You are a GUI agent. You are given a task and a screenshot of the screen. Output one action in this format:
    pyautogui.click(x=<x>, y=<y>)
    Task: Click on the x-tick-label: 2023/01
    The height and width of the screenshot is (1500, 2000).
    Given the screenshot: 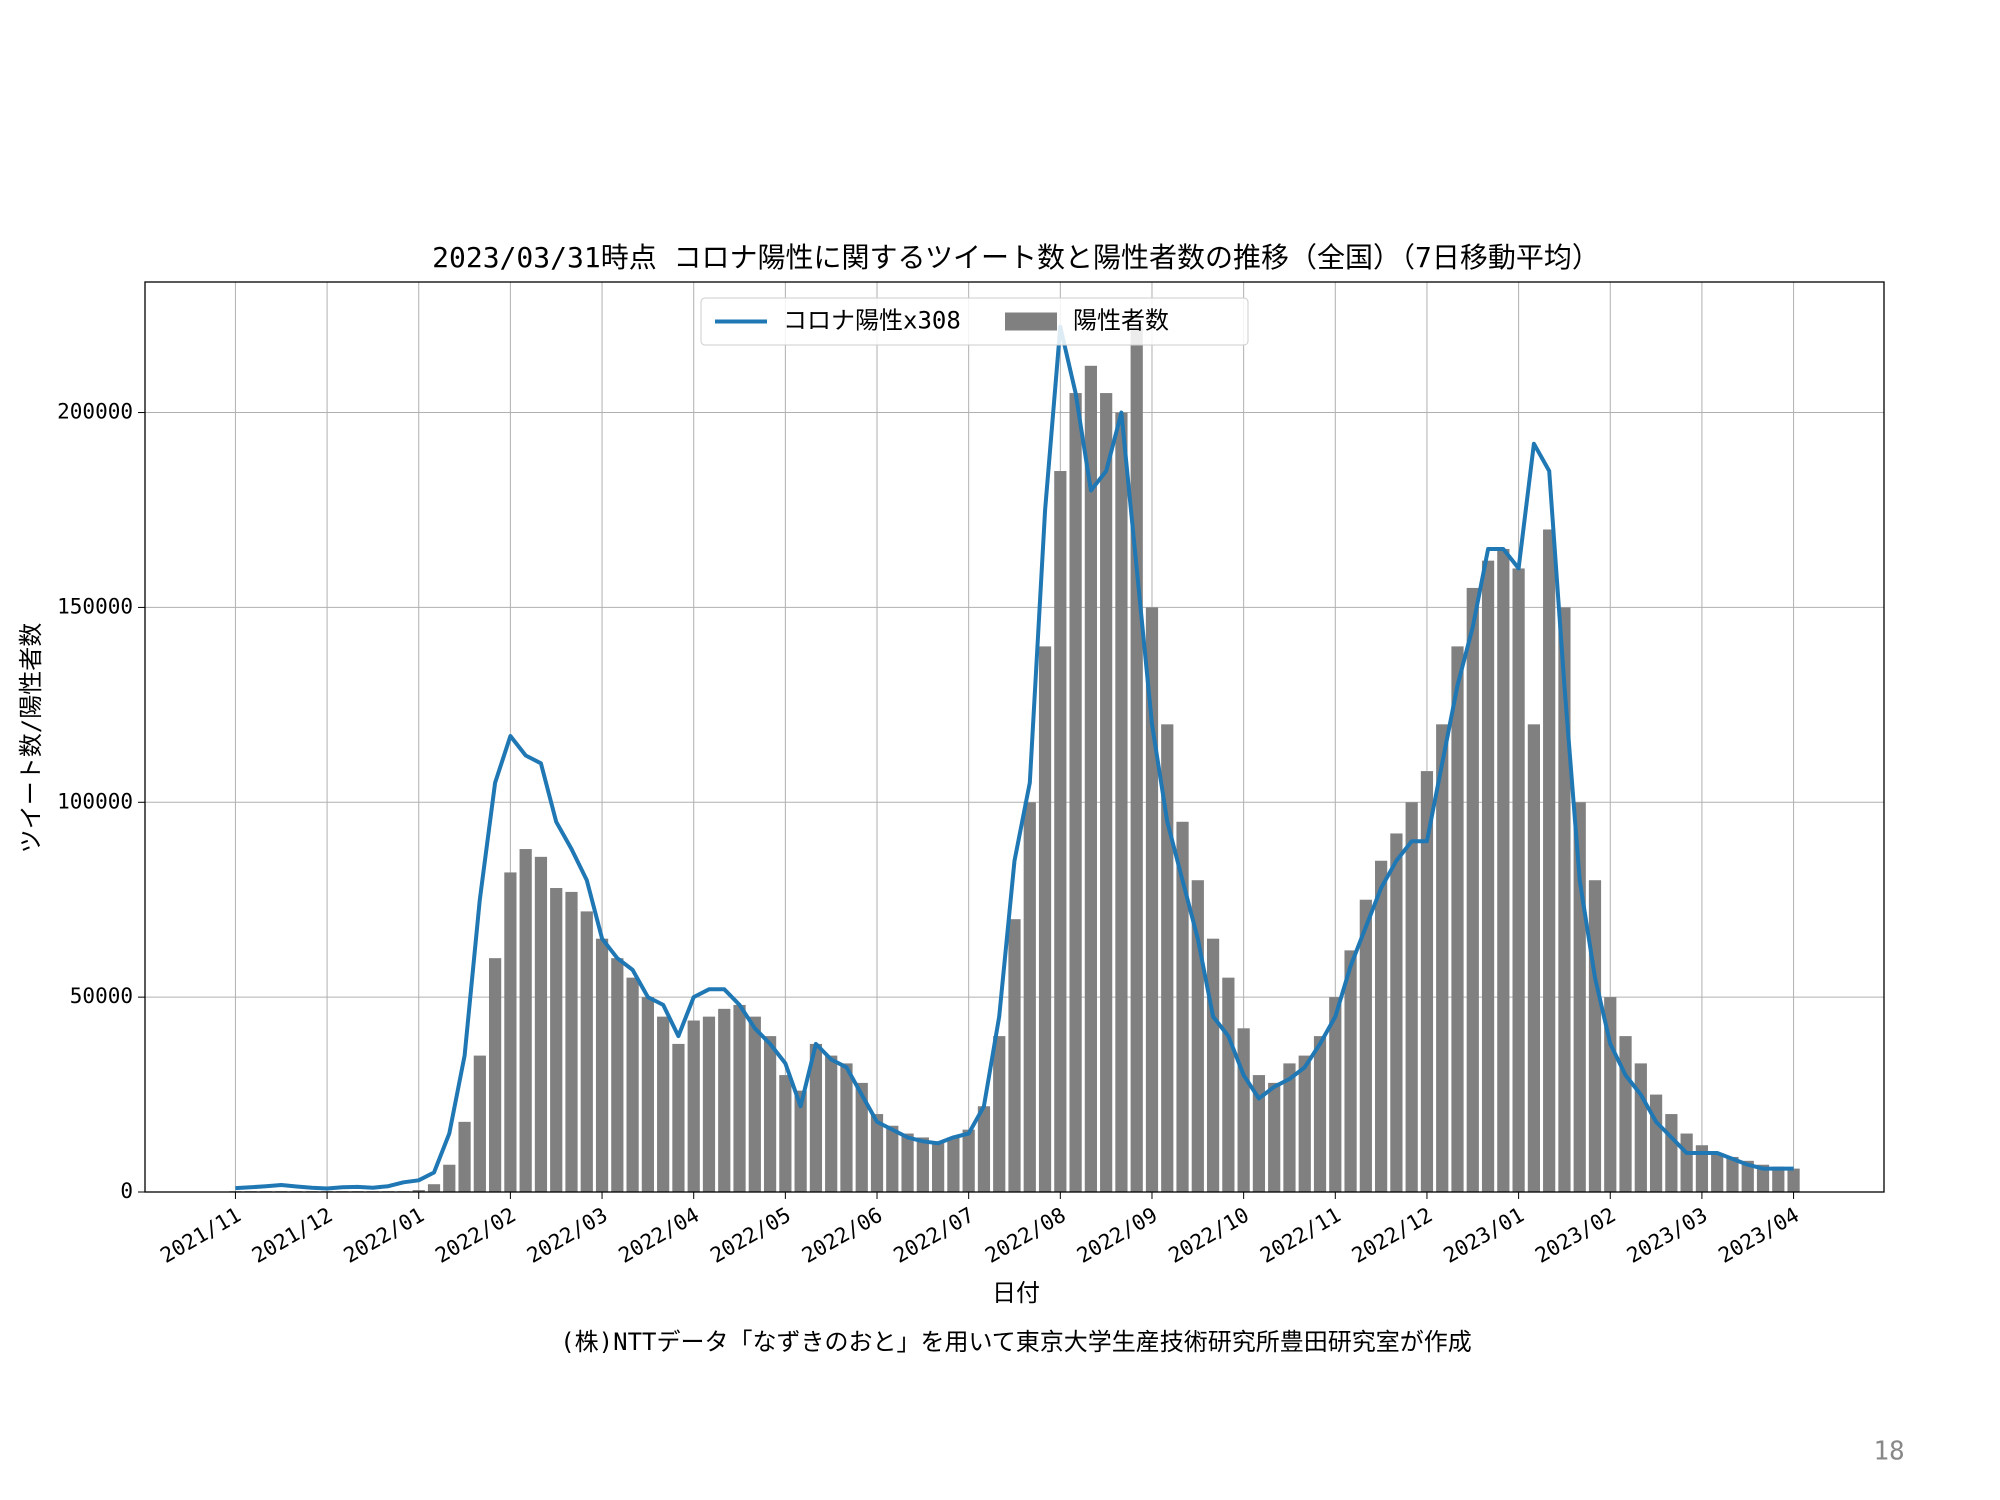 What is the action you would take?
    pyautogui.click(x=1483, y=1235)
    